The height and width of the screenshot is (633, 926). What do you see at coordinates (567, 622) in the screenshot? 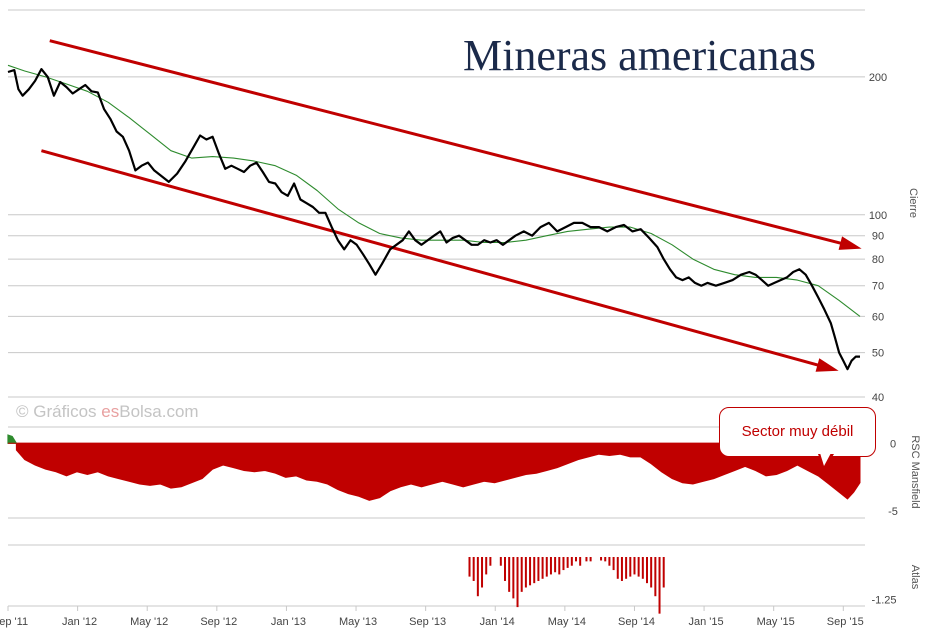
I see `x-tick-label: May '14` at bounding box center [567, 622].